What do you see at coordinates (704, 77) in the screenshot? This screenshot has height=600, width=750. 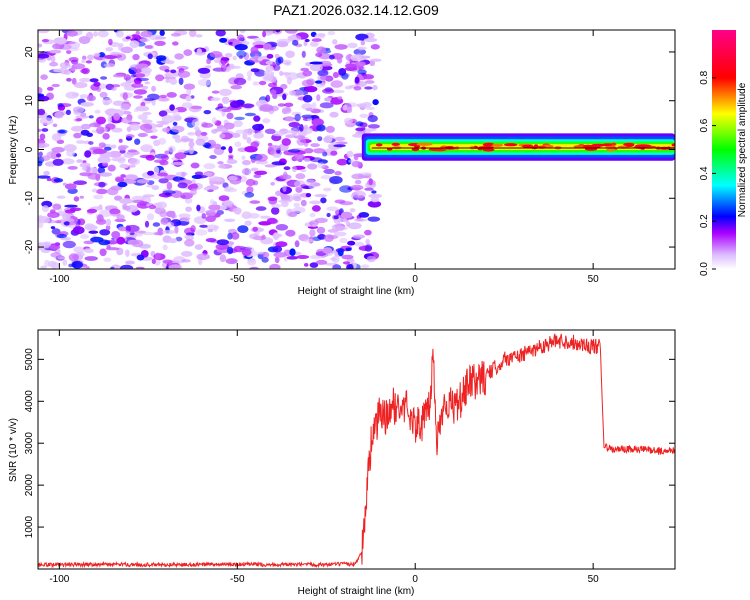 I see `colorbar-tick-label: 0.8` at bounding box center [704, 77].